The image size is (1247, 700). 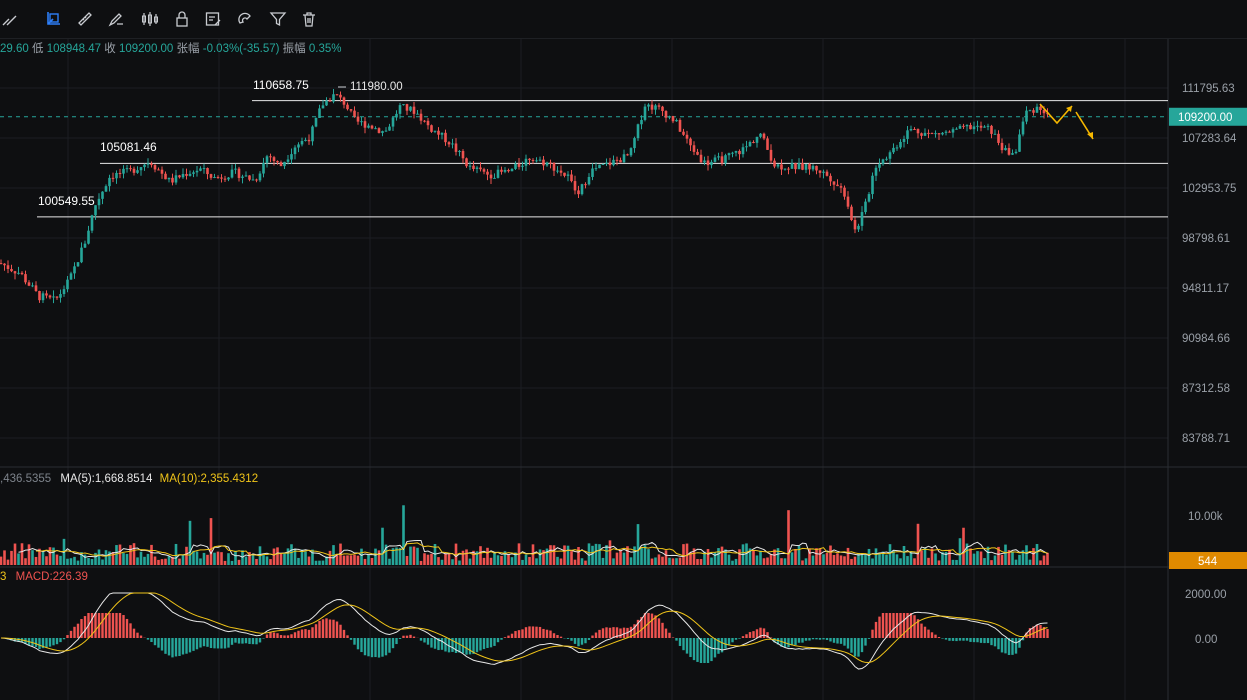 I want to click on crosshair-tool-button, so click(x=10, y=19).